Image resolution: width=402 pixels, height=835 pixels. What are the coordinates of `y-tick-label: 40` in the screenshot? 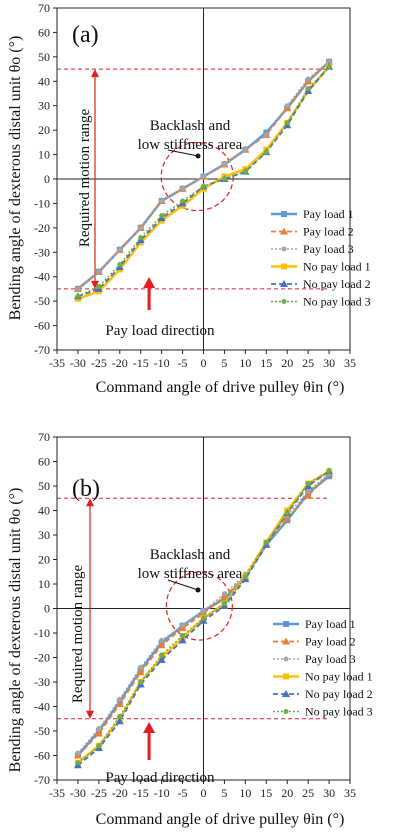 It's located at (44, 81).